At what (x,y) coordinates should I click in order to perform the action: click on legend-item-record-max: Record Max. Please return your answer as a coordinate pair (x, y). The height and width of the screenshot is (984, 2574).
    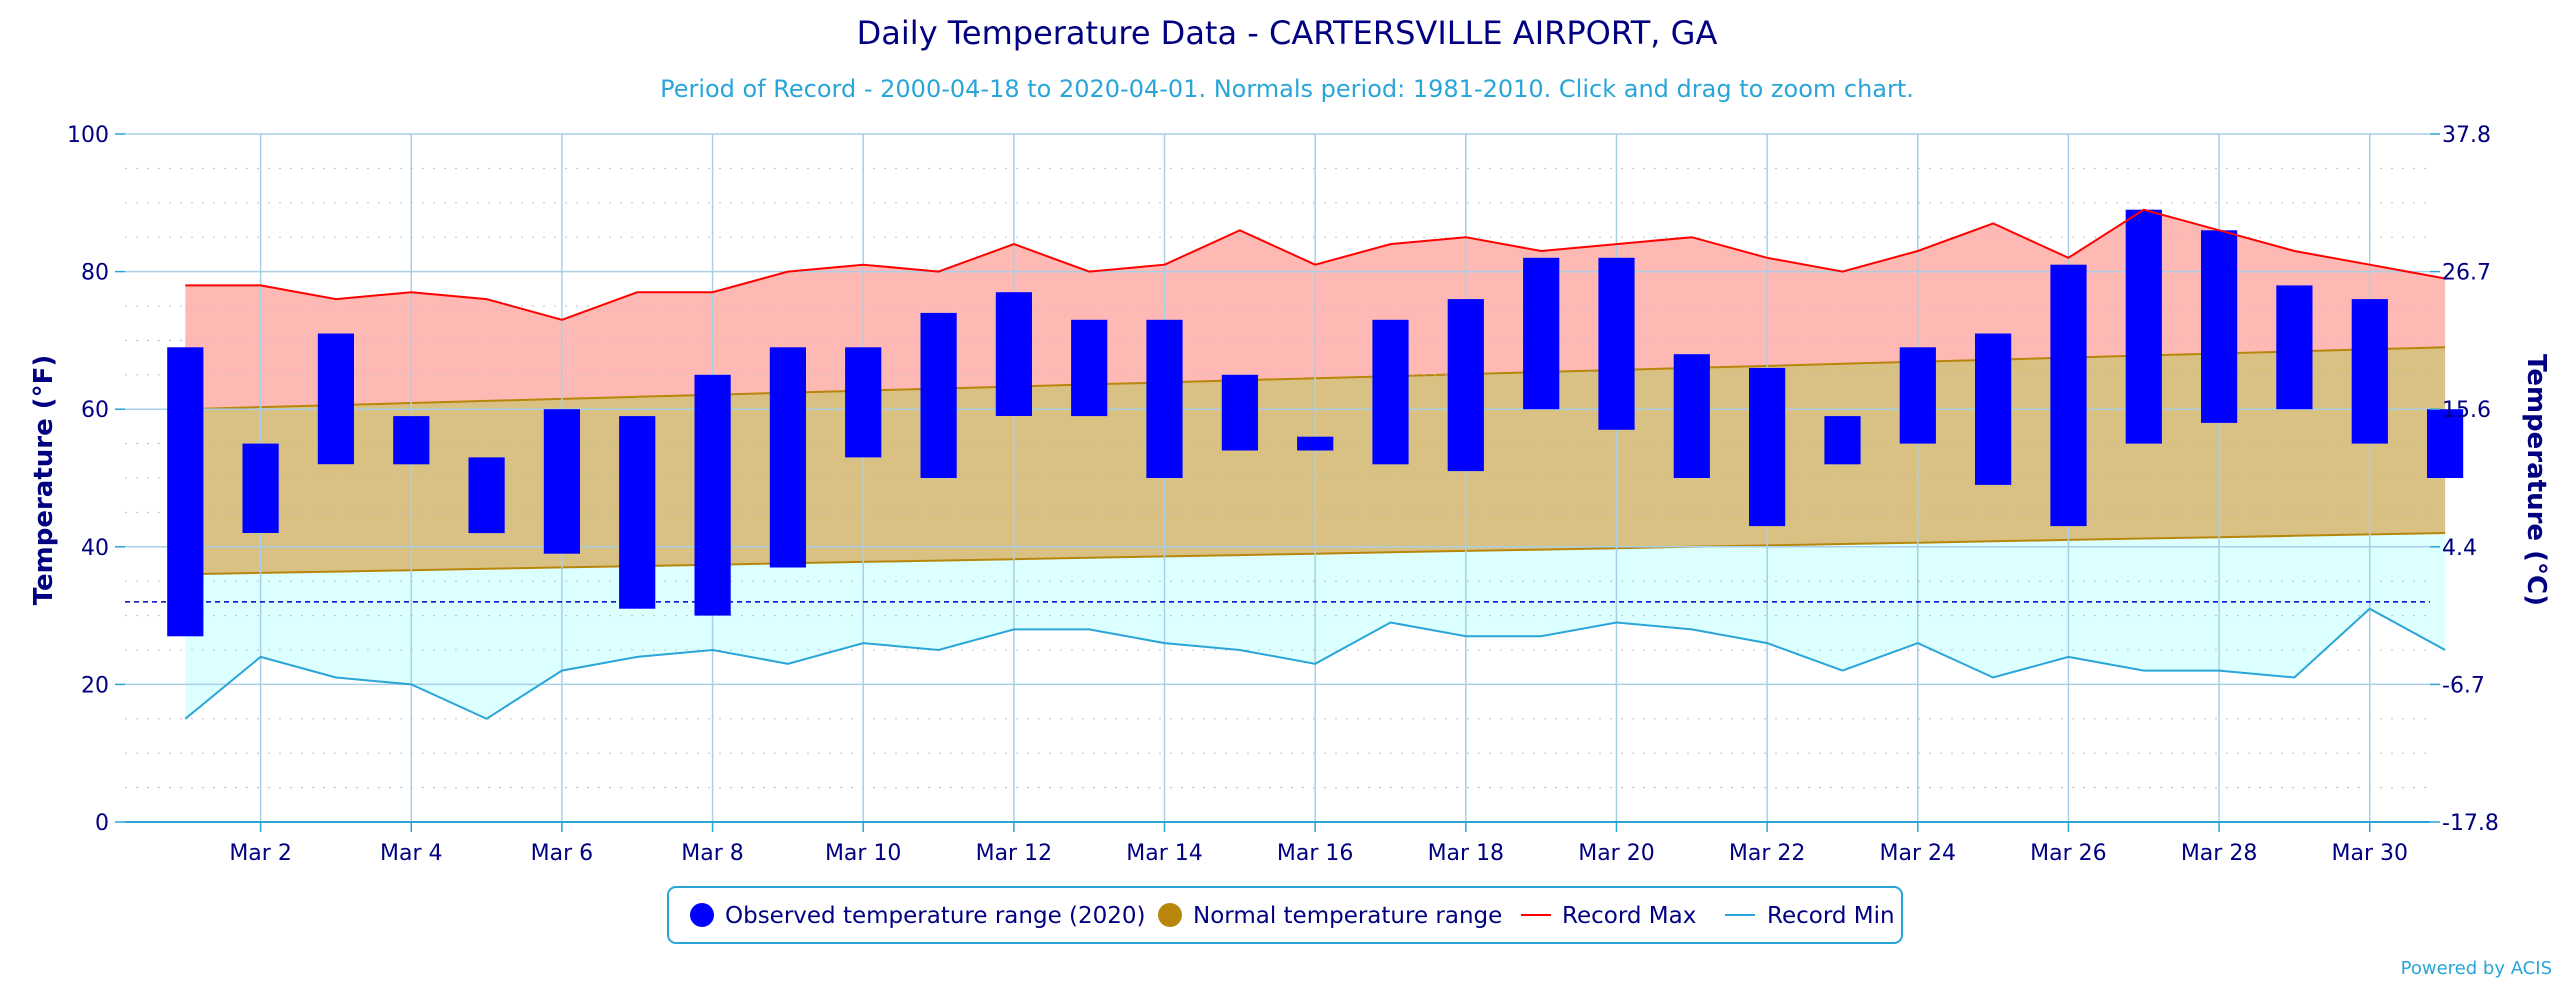
    Looking at the image, I should click on (1608, 916).